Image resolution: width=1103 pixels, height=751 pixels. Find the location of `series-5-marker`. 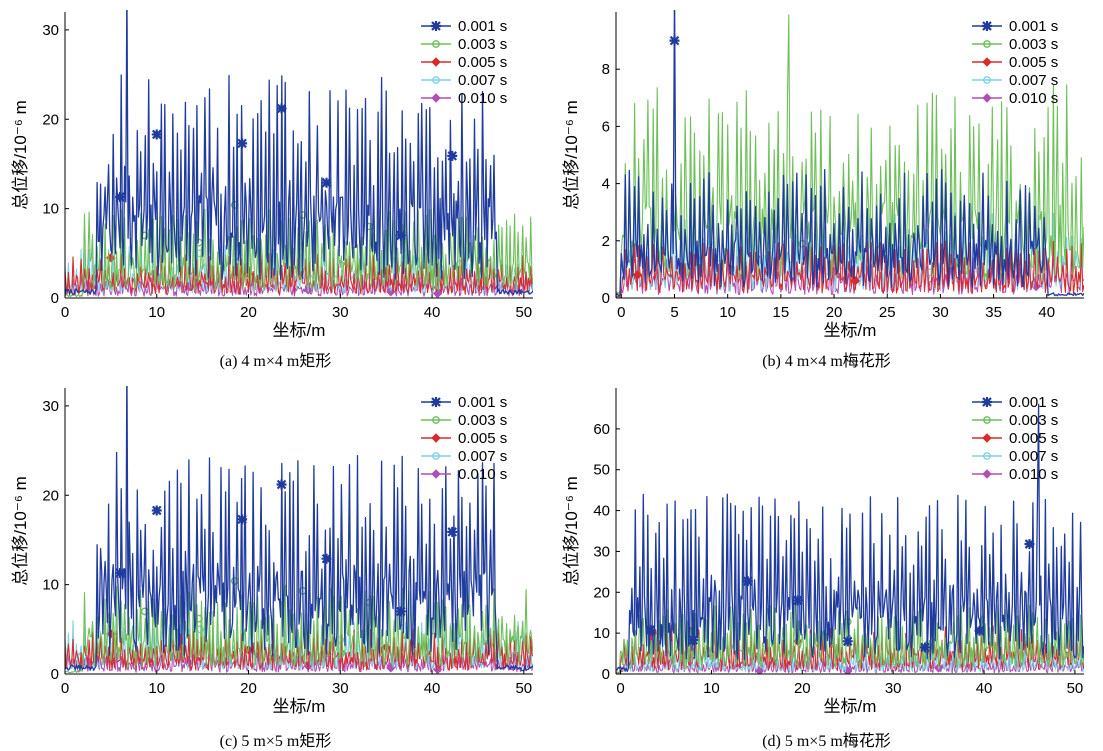

series-5-marker is located at coordinates (759, 670).